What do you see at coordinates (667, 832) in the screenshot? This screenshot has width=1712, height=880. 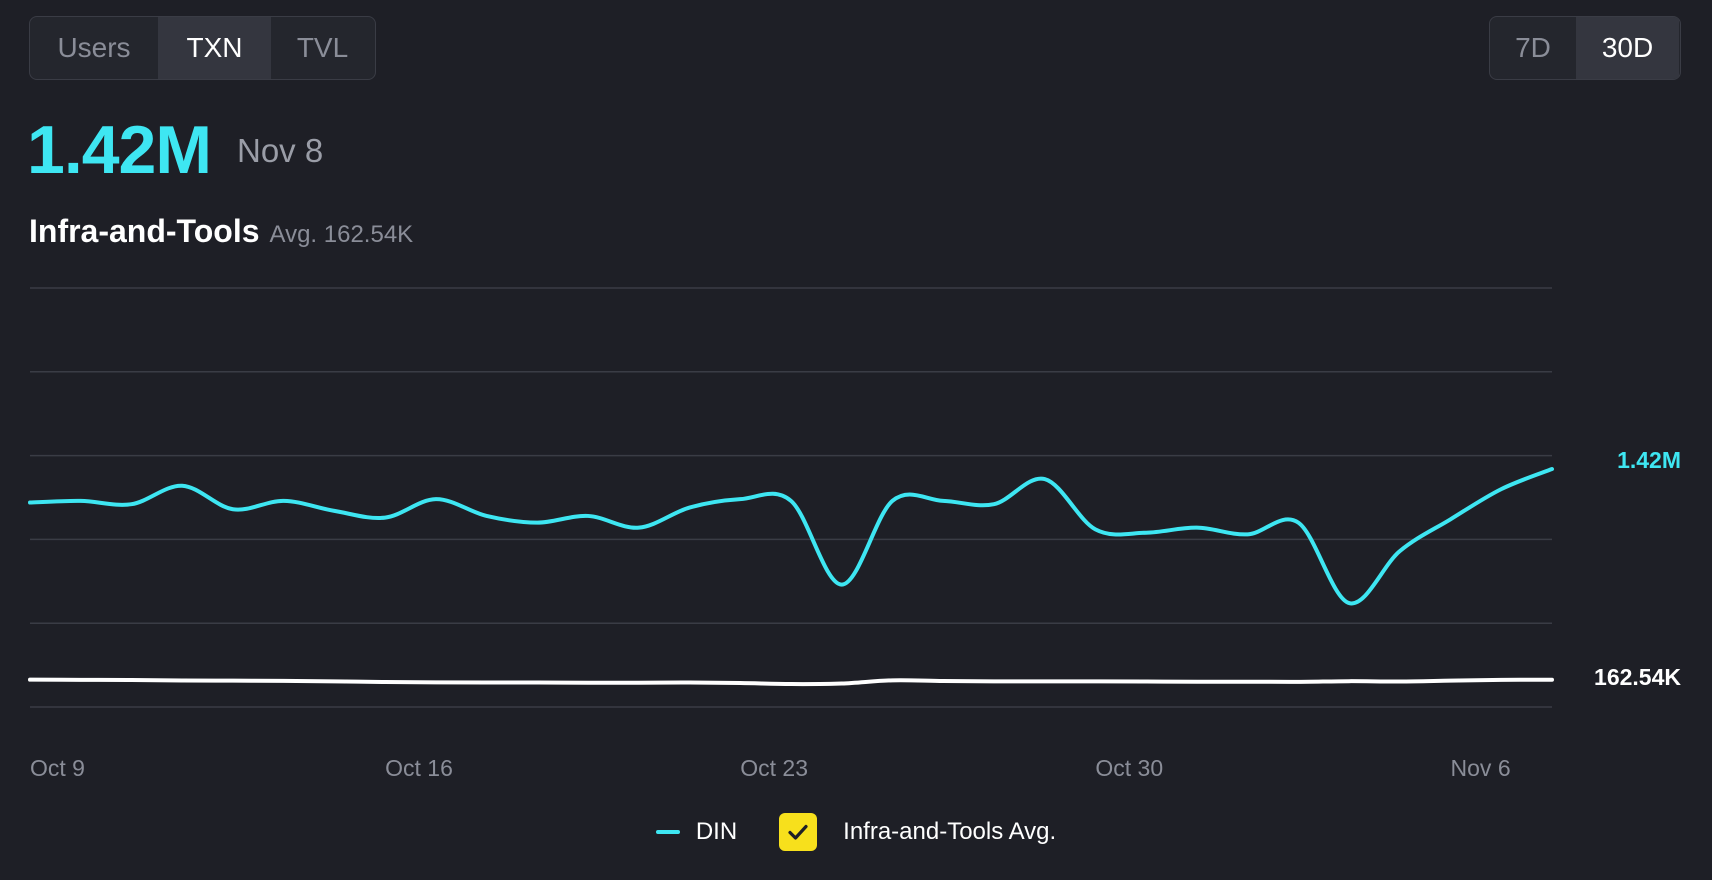 I see `line-swatch-icon` at bounding box center [667, 832].